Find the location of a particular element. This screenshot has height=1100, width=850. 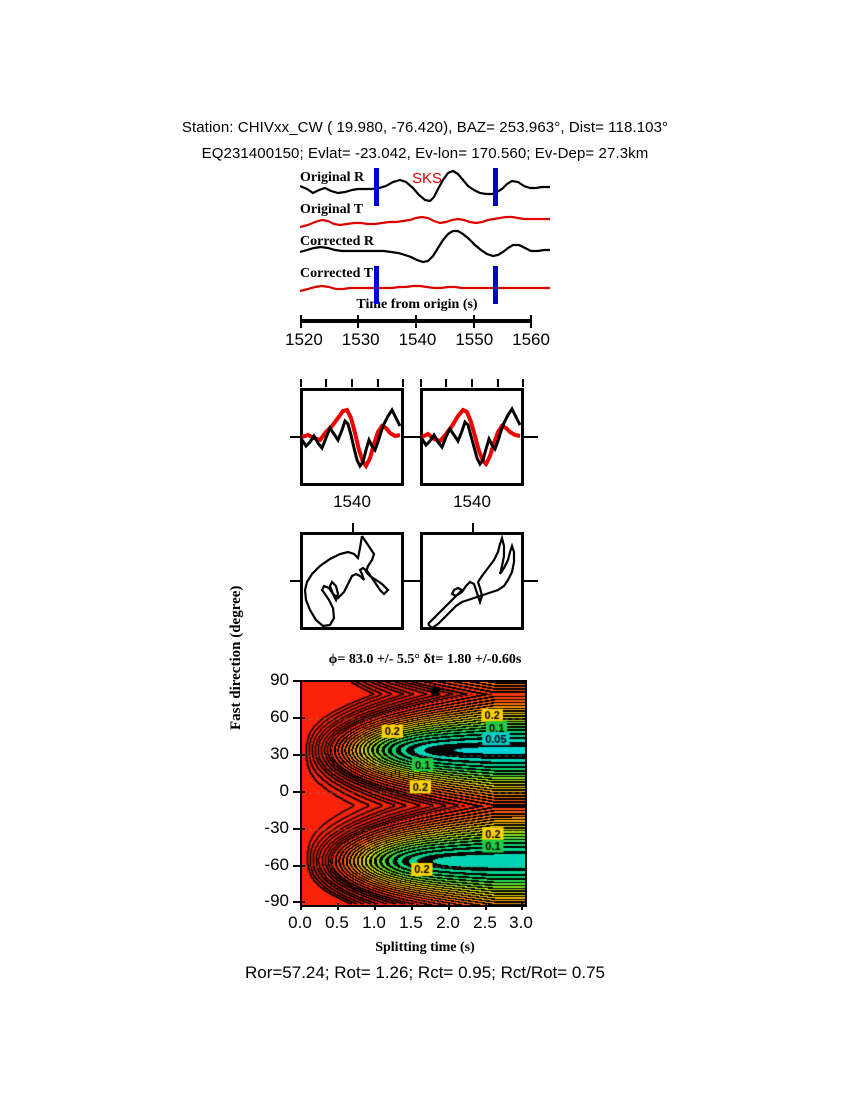

contour-xtick-10: 1.0 is located at coordinates (374, 922).